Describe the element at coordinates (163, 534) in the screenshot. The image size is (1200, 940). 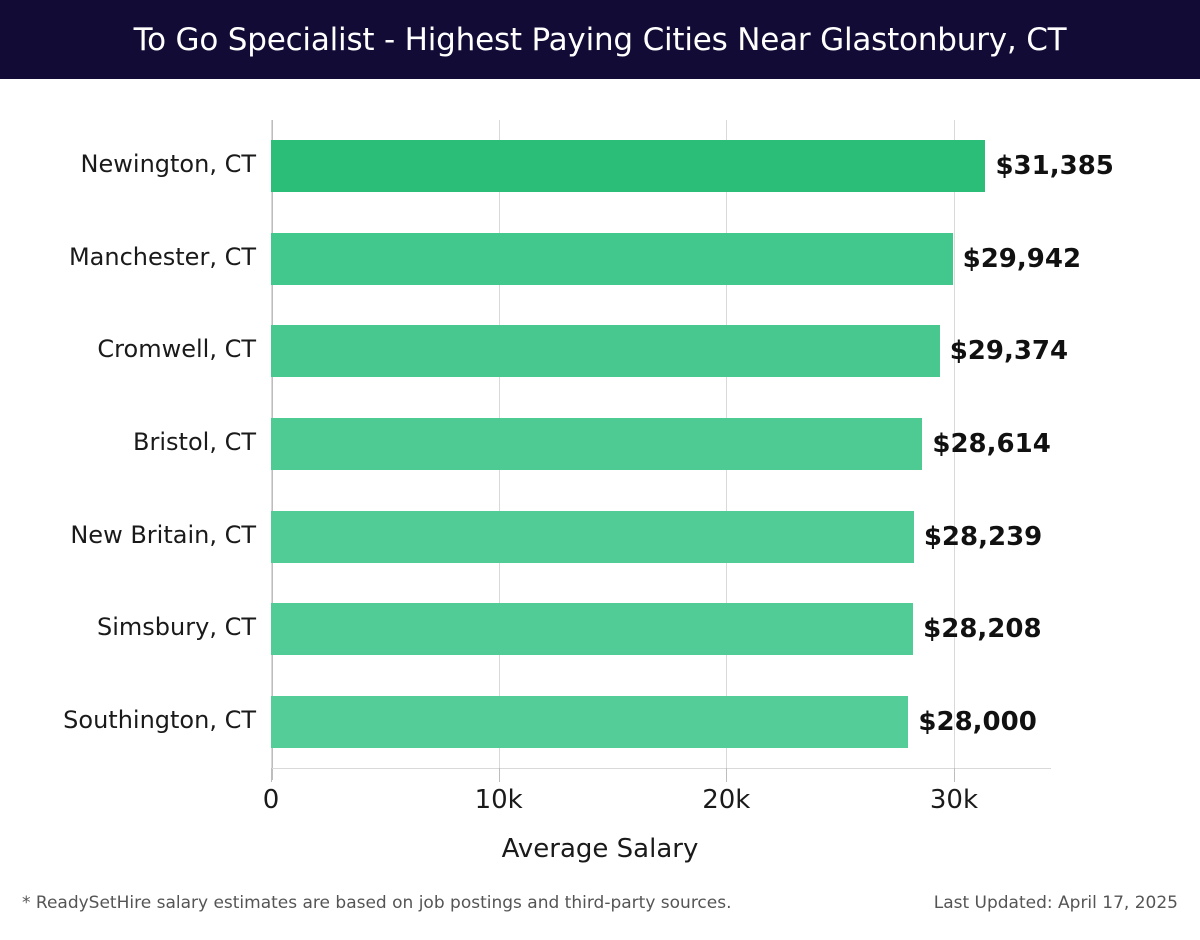
I see `category-label: New Britain, CT` at that location.